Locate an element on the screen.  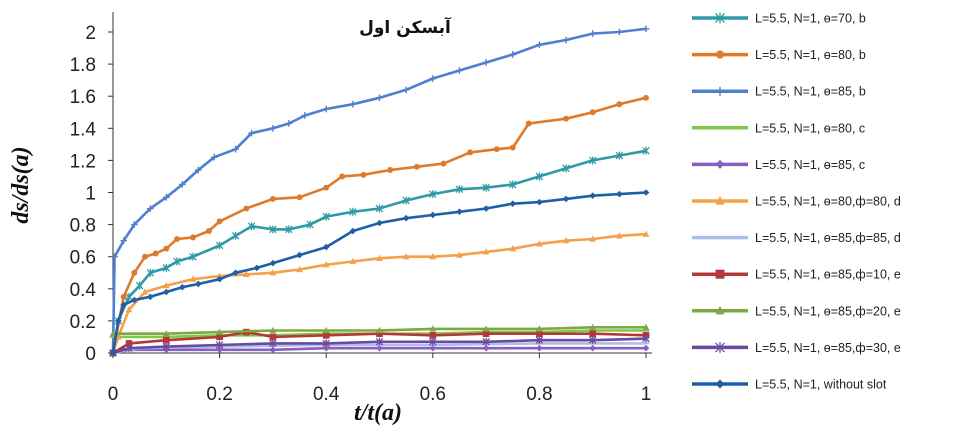
x-tick-label: 0.4 is located at coordinates (326, 394).